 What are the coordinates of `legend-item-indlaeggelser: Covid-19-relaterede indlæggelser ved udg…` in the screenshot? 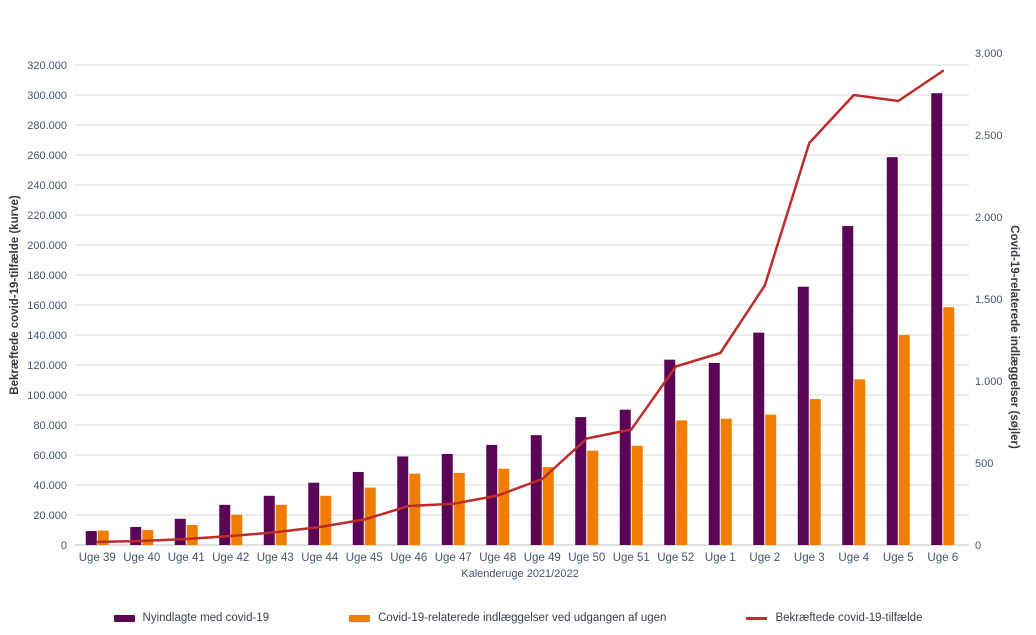 It's located at (507, 618).